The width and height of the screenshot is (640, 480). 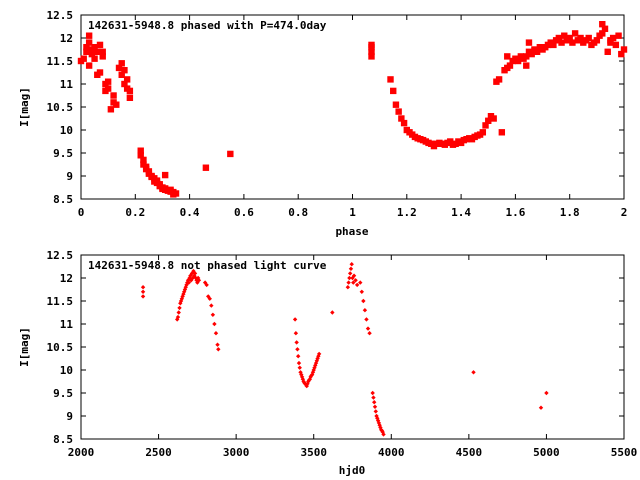 What do you see at coordinates (236, 452) in the screenshot?
I see `x-tick-label: 3000` at bounding box center [236, 452].